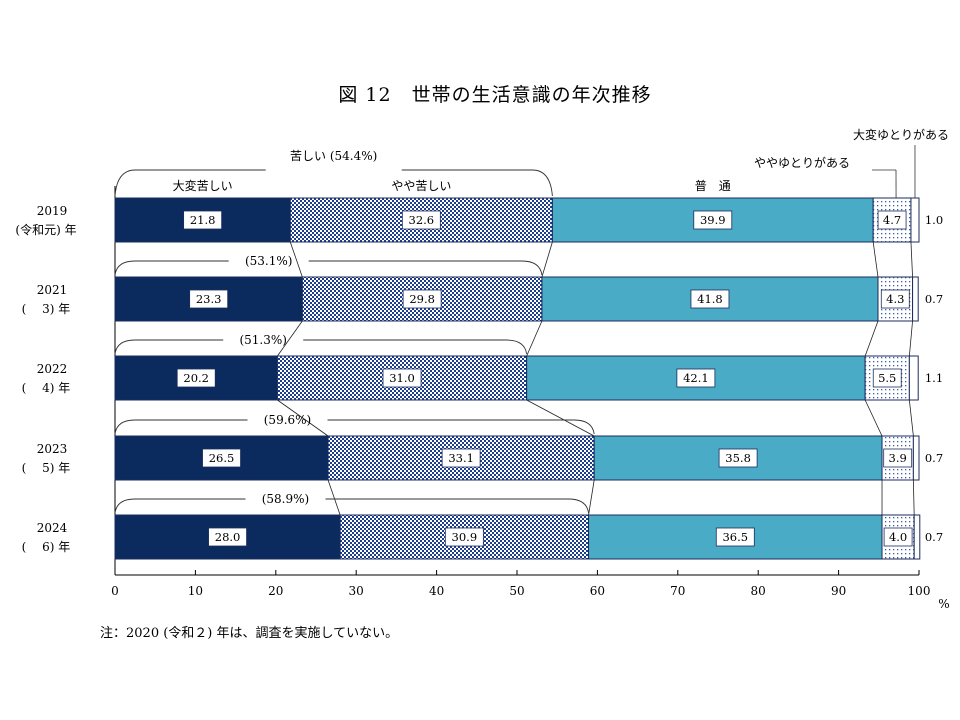  What do you see at coordinates (436, 591) in the screenshot?
I see `x-tick-label: 40` at bounding box center [436, 591].